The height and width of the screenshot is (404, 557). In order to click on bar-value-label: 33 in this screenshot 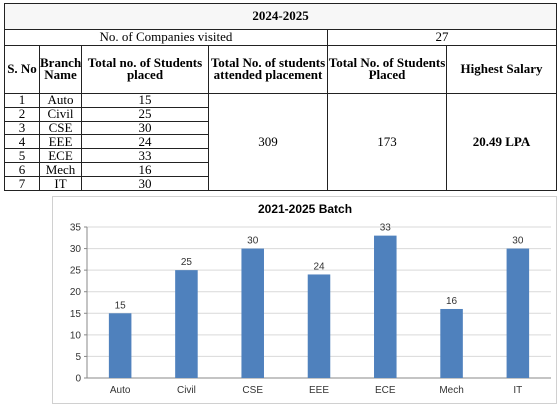, I will do `click(386, 228)`.